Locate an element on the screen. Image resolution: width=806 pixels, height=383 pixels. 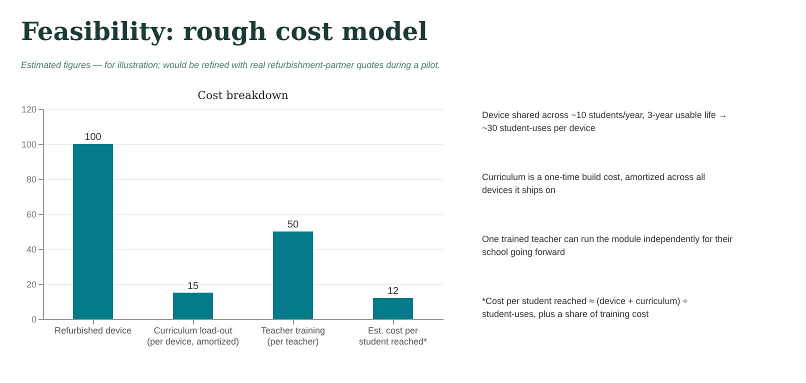
chart-title: Feasibility: rough cost model is located at coordinates (224, 31).